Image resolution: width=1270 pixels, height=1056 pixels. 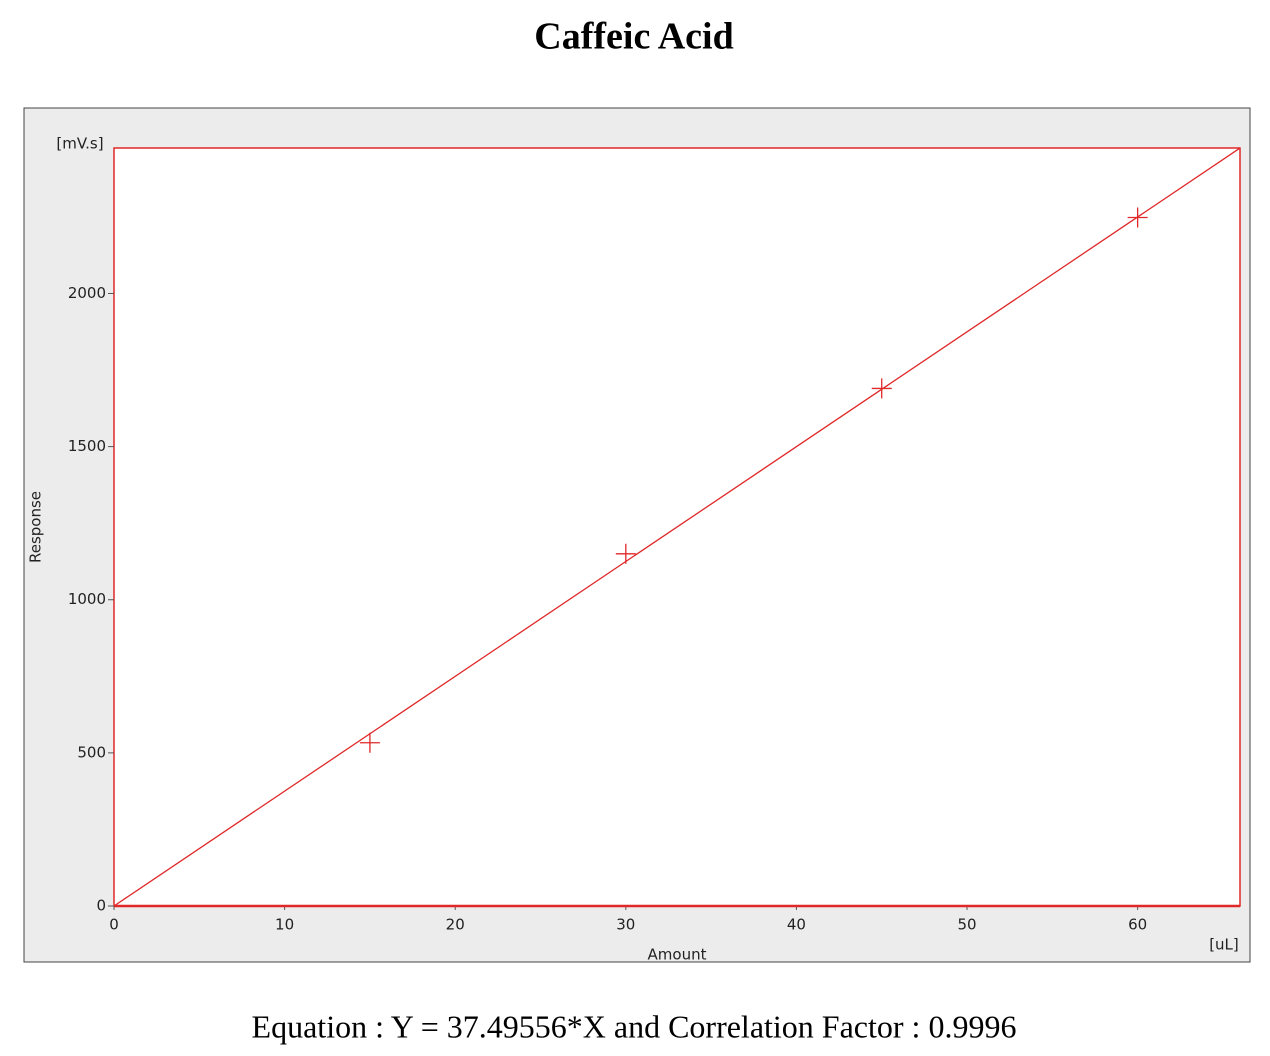 I want to click on chart-title: Caffeic Acid, so click(x=633, y=37).